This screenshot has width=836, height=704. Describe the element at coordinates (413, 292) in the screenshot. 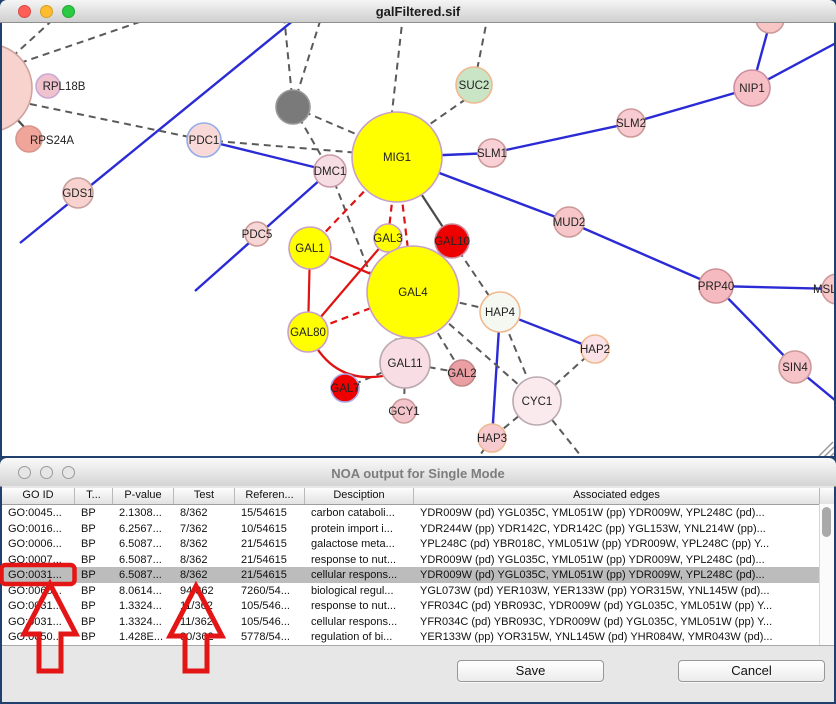

I see `network-node-GAL4` at that location.